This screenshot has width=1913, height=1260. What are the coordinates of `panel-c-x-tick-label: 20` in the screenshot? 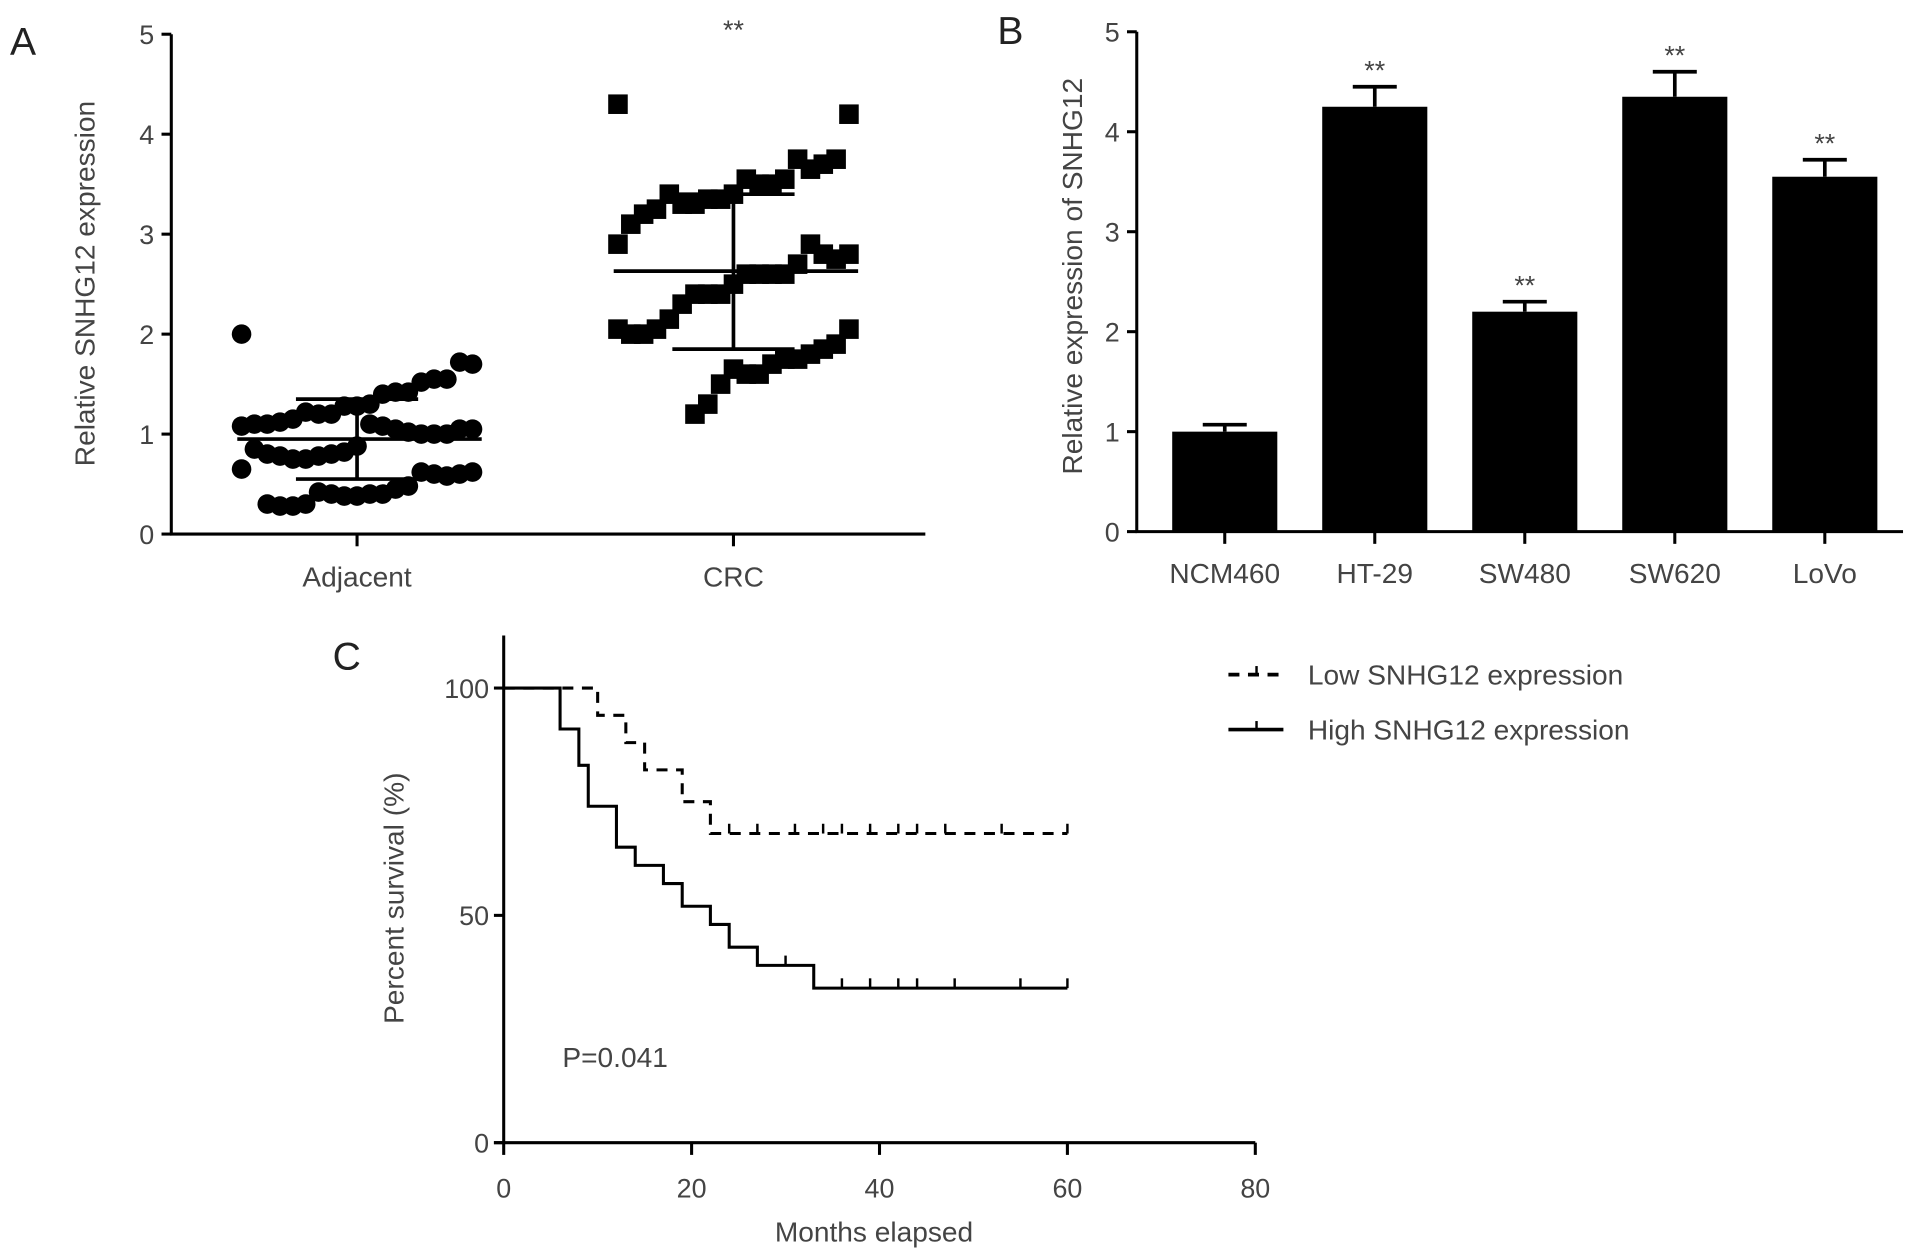 It's located at (692, 1189).